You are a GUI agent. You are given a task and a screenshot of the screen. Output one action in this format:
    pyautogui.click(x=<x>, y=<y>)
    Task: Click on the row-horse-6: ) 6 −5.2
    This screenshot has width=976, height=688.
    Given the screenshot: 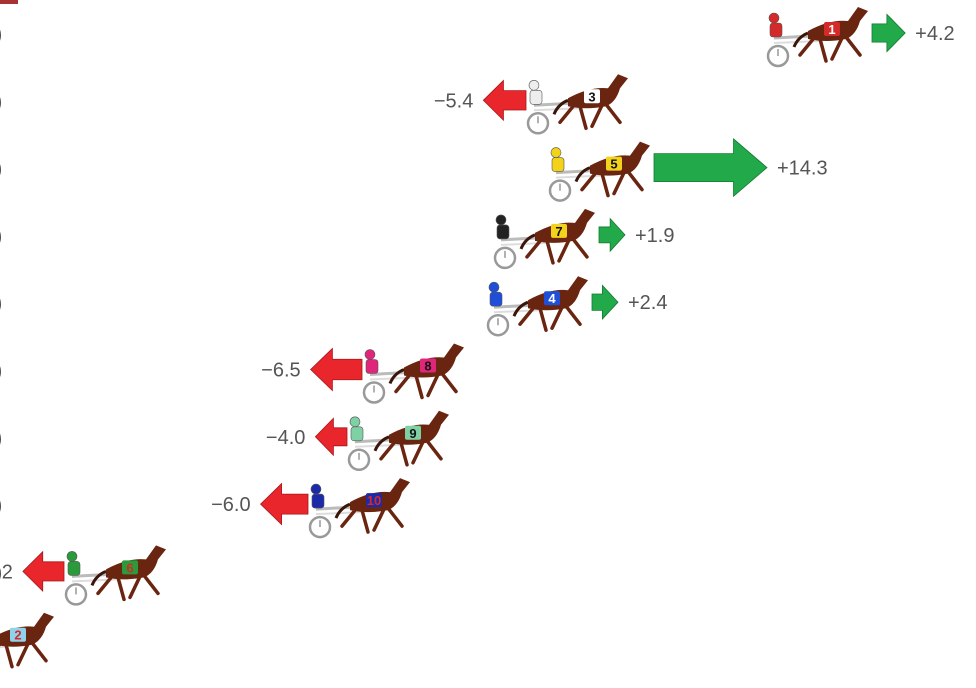 What is the action you would take?
    pyautogui.click(x=83, y=575)
    